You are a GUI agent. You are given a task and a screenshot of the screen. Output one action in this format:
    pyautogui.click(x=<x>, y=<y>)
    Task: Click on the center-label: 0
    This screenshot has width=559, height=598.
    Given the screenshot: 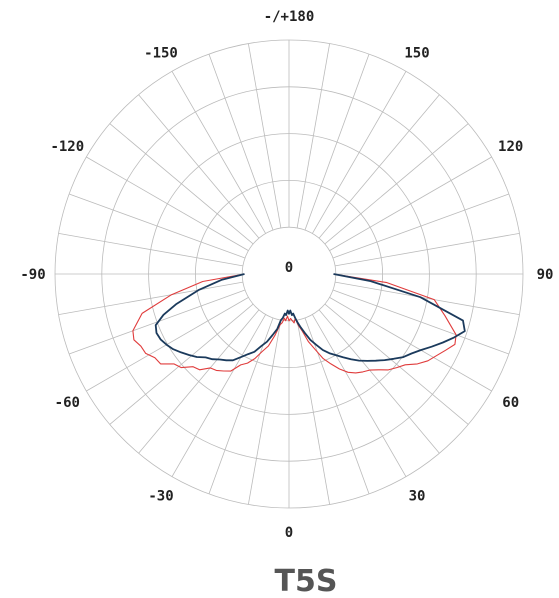 What is the action you would take?
    pyautogui.click(x=289, y=268)
    